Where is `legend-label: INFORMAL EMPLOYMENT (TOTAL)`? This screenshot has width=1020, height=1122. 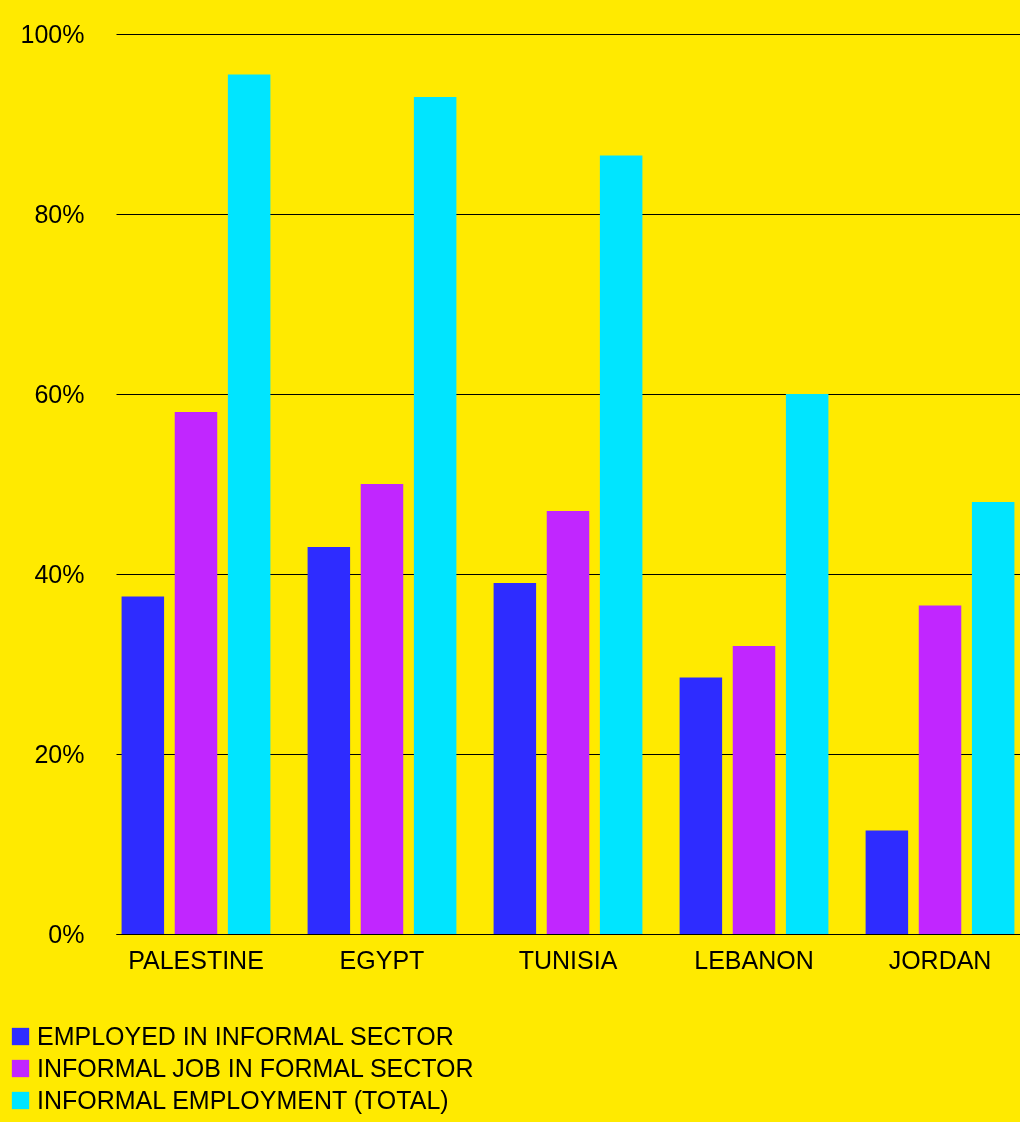 legend-label: INFORMAL EMPLOYMENT (TOTAL) is located at coordinates (243, 1099).